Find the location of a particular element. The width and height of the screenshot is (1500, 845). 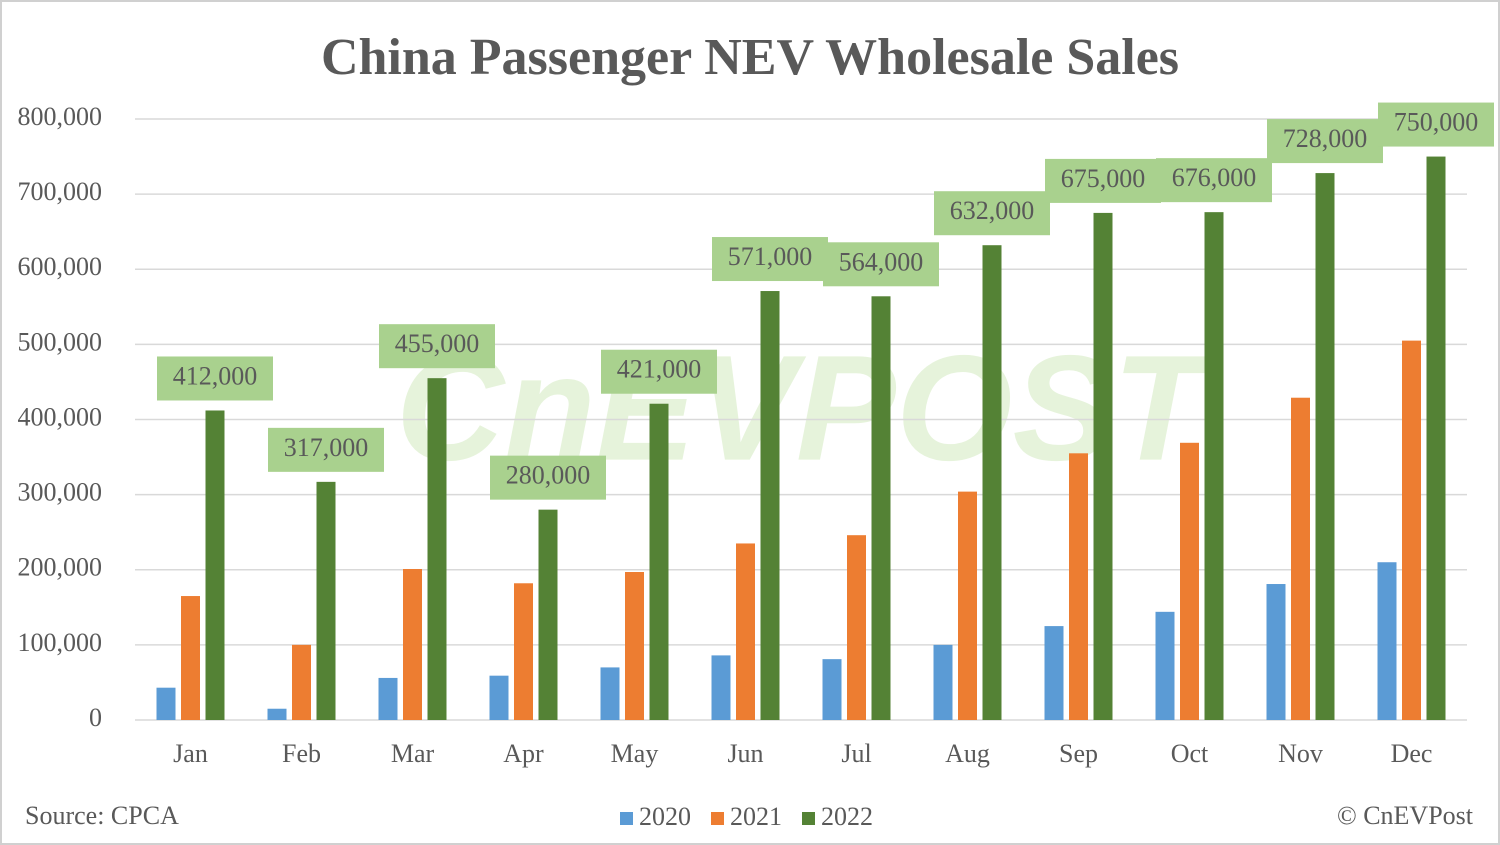

data-label: 564,000 is located at coordinates (881, 261).